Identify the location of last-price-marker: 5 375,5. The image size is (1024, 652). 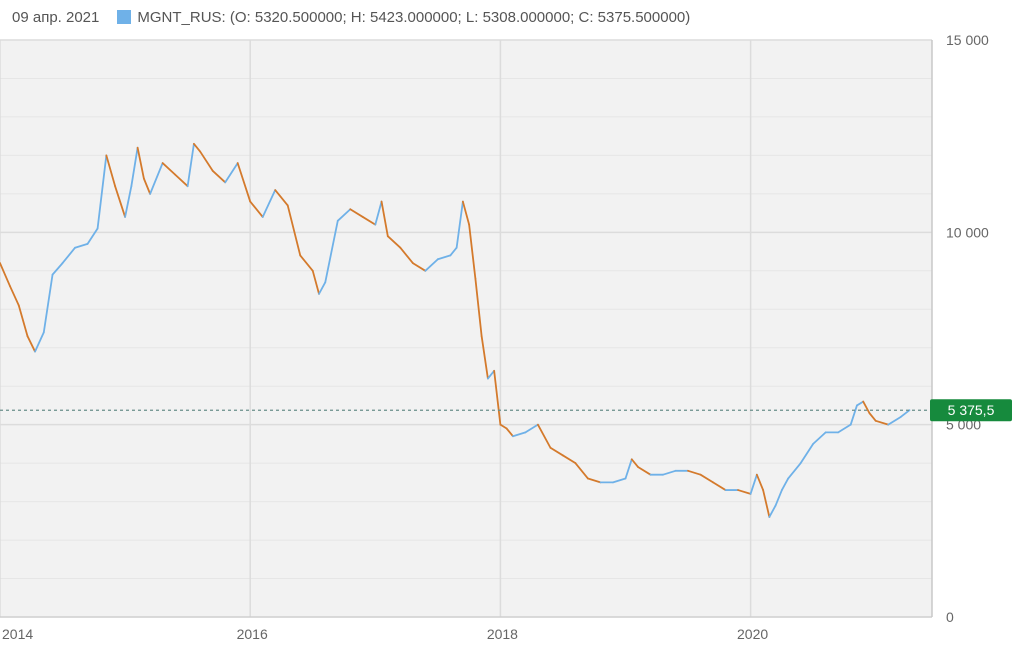
(506, 410).